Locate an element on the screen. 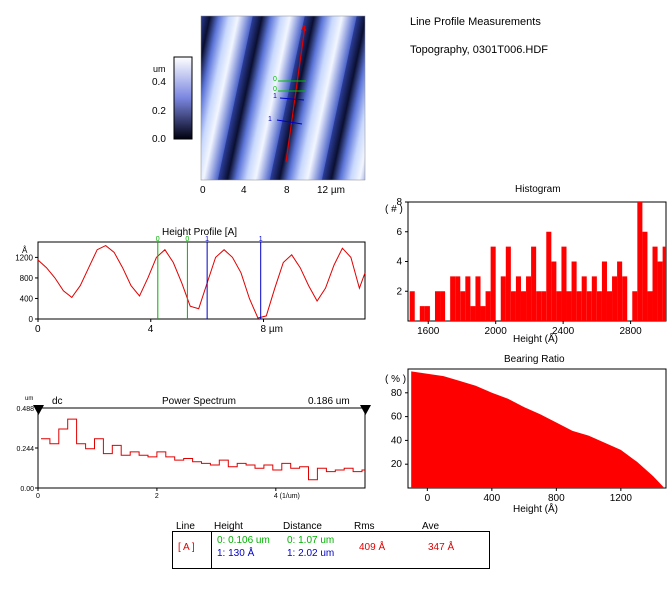 The height and width of the screenshot is (592, 671). bearing-ratio-xtick-label: 400 is located at coordinates (492, 498).